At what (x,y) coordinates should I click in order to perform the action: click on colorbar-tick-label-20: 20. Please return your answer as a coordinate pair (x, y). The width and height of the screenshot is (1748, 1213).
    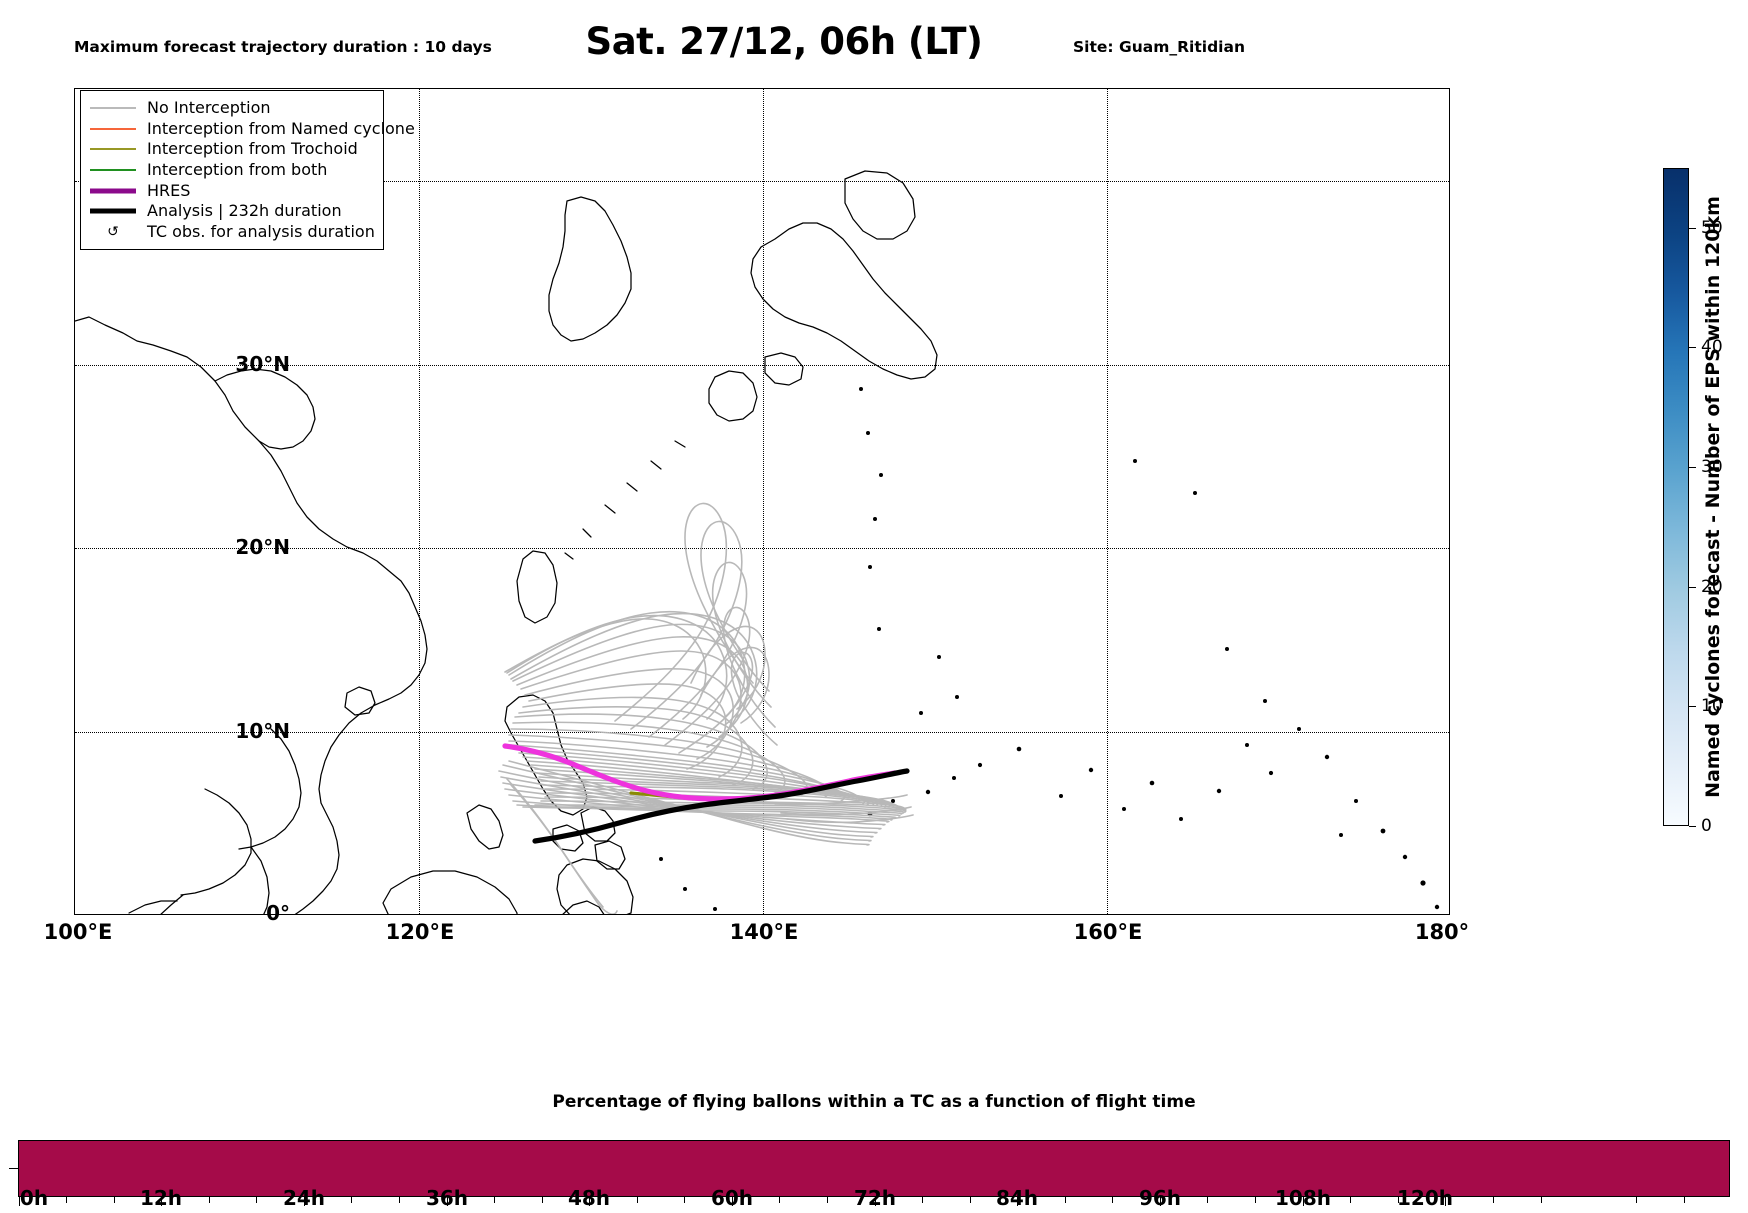
    Looking at the image, I should click on (1712, 587).